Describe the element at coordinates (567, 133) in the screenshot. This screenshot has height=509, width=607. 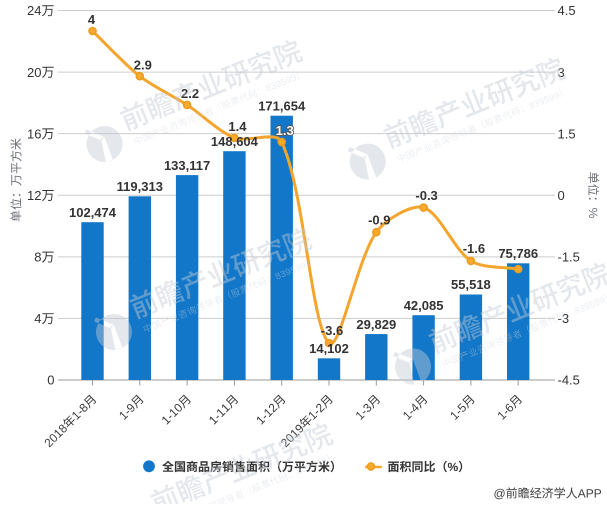
I see `svg-text: 1.5` at that location.